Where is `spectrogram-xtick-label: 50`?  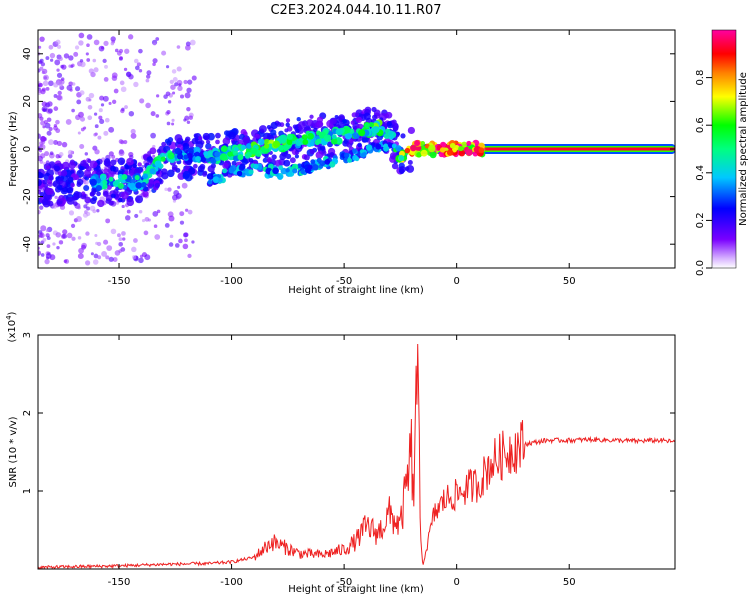 spectrogram-xtick-label: 50 is located at coordinates (569, 281).